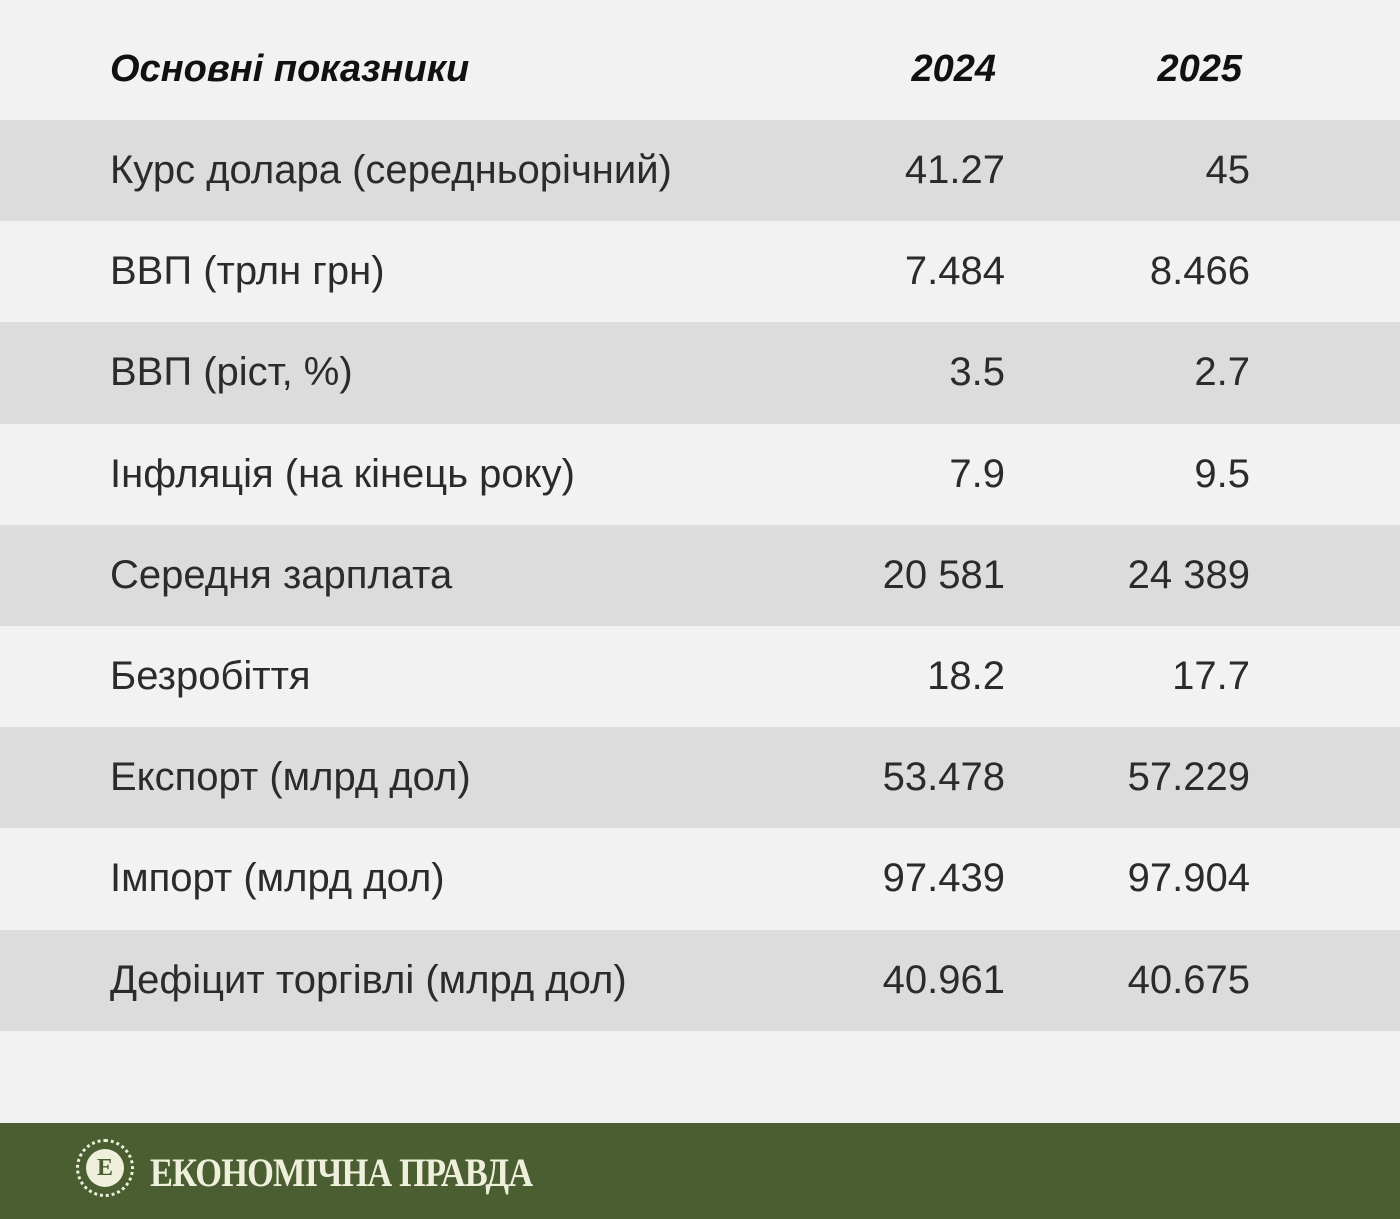 Image resolution: width=1400 pixels, height=1219 pixels. I want to click on row-label: Безробіття, so click(210, 675).